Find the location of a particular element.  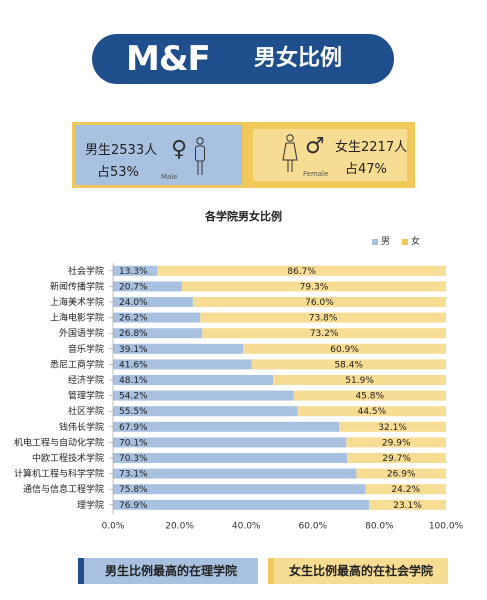

data-label-male: 24.0% is located at coordinates (133, 303).